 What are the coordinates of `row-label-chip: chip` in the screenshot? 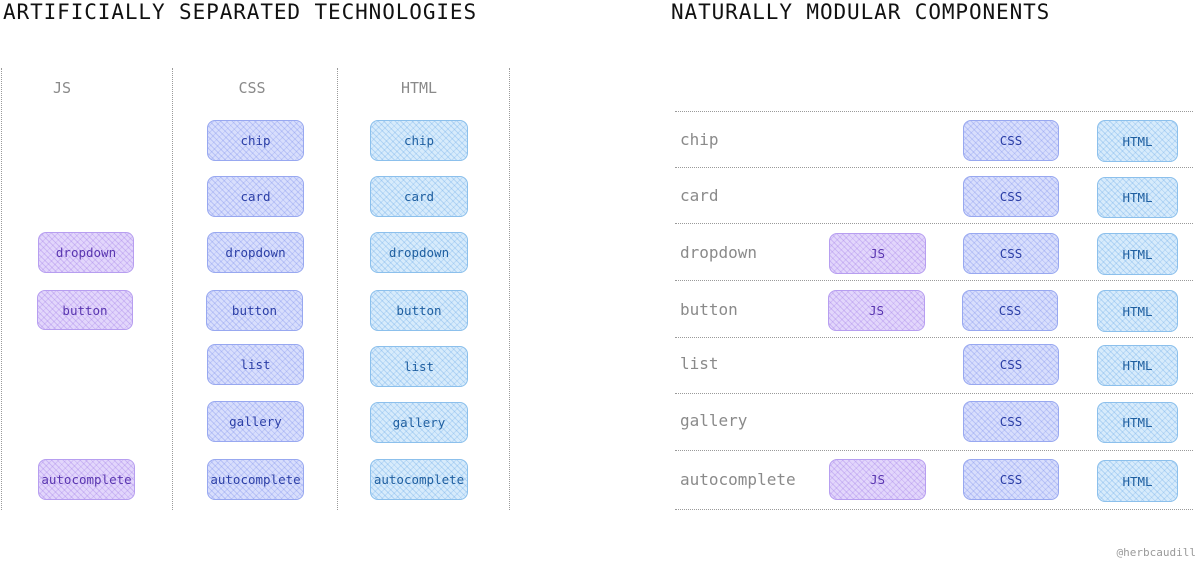 It's located at (699, 139).